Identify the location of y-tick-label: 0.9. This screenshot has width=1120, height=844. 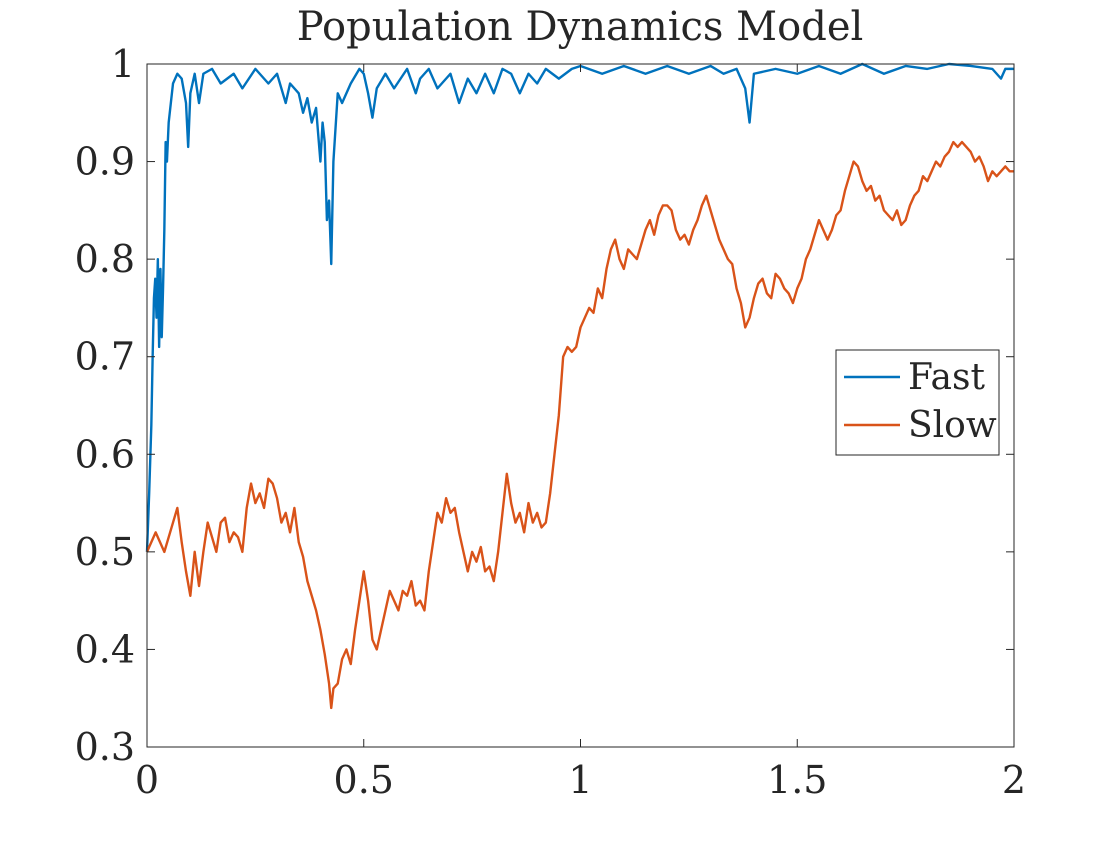
(105, 162).